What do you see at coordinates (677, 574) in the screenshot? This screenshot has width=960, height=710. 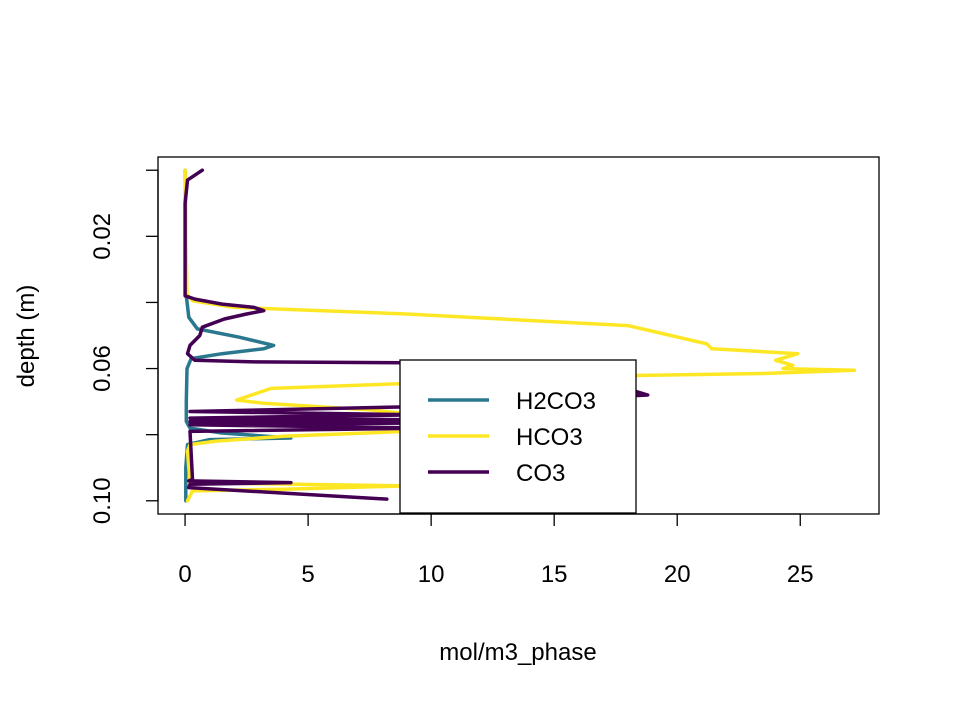 I see `x-tick-label: 20` at bounding box center [677, 574].